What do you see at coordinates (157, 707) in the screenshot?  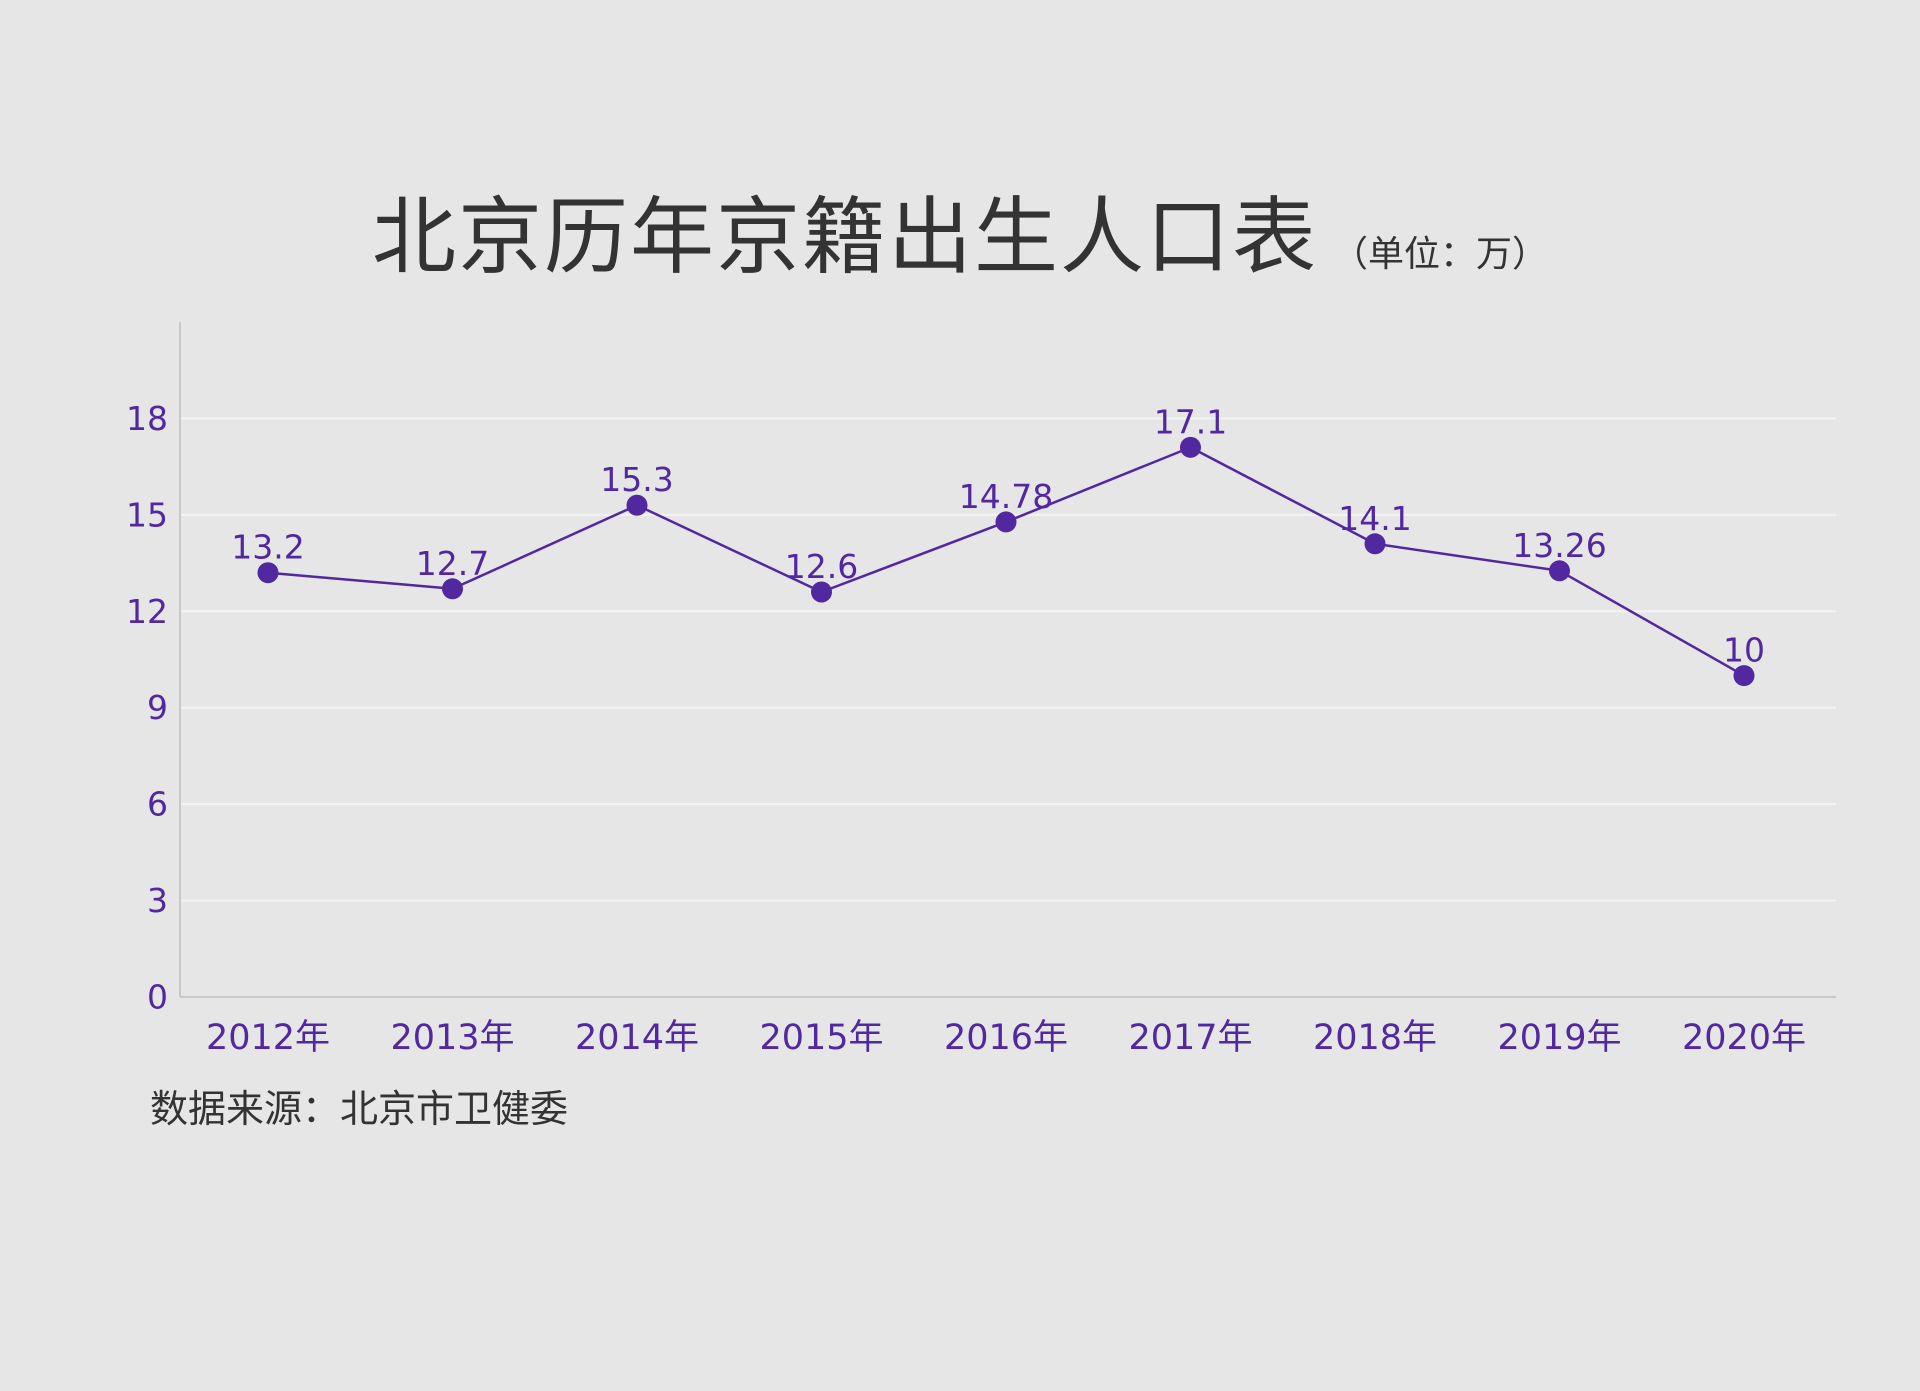 I see `y-tick-label: 9` at bounding box center [157, 707].